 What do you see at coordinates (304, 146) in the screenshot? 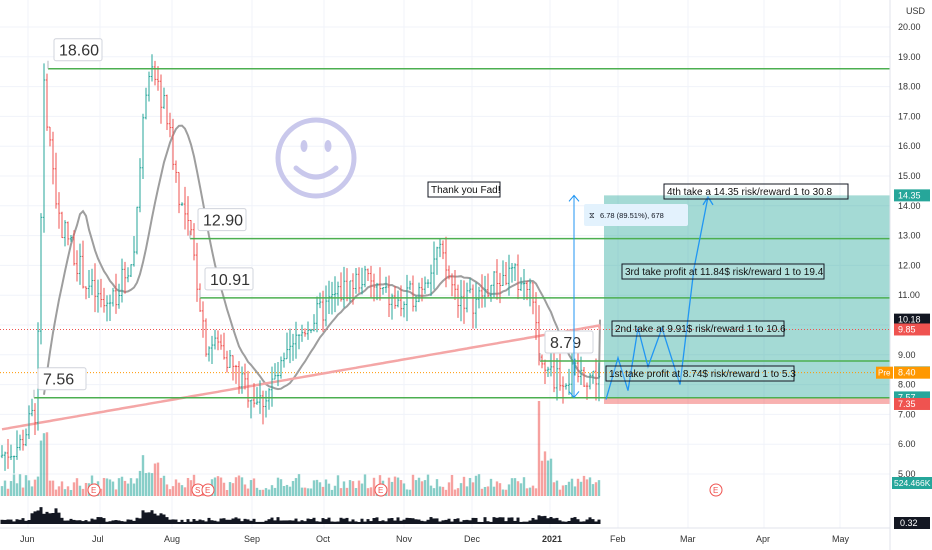
I see `smiley-eye-left` at bounding box center [304, 146].